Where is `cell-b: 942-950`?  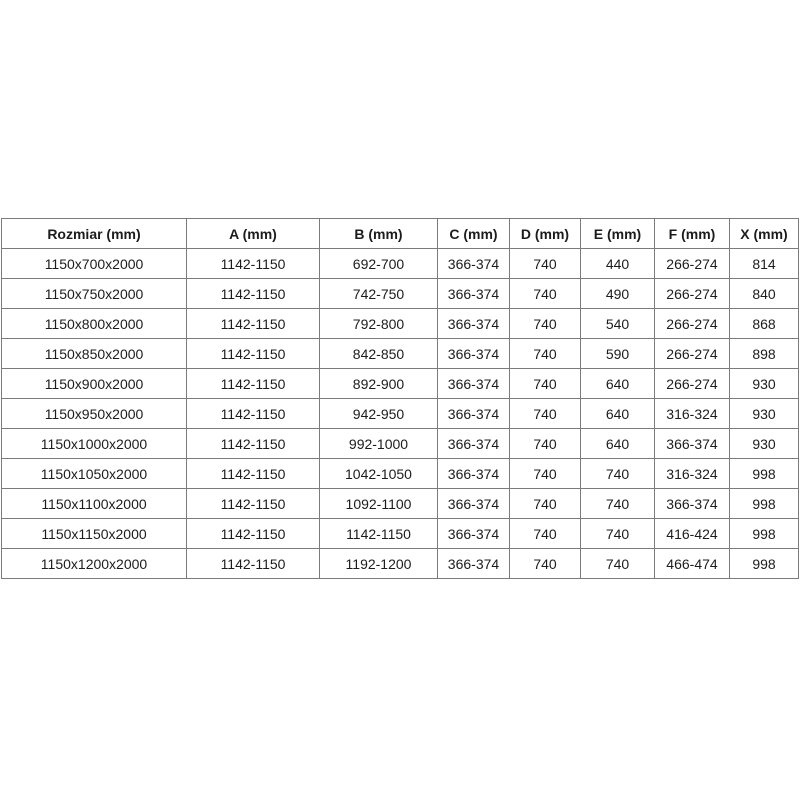 cell-b: 942-950 is located at coordinates (378, 413).